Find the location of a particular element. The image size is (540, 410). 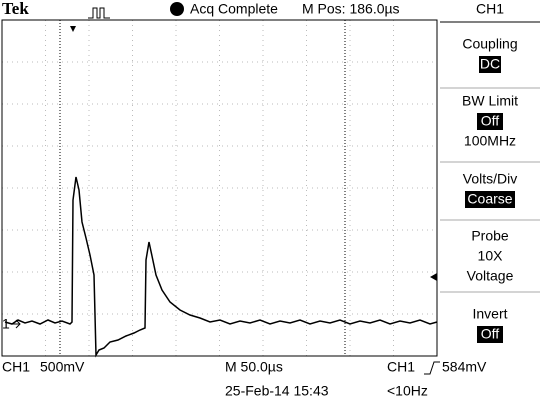

menu-label: Coupling is located at coordinates (489, 44).